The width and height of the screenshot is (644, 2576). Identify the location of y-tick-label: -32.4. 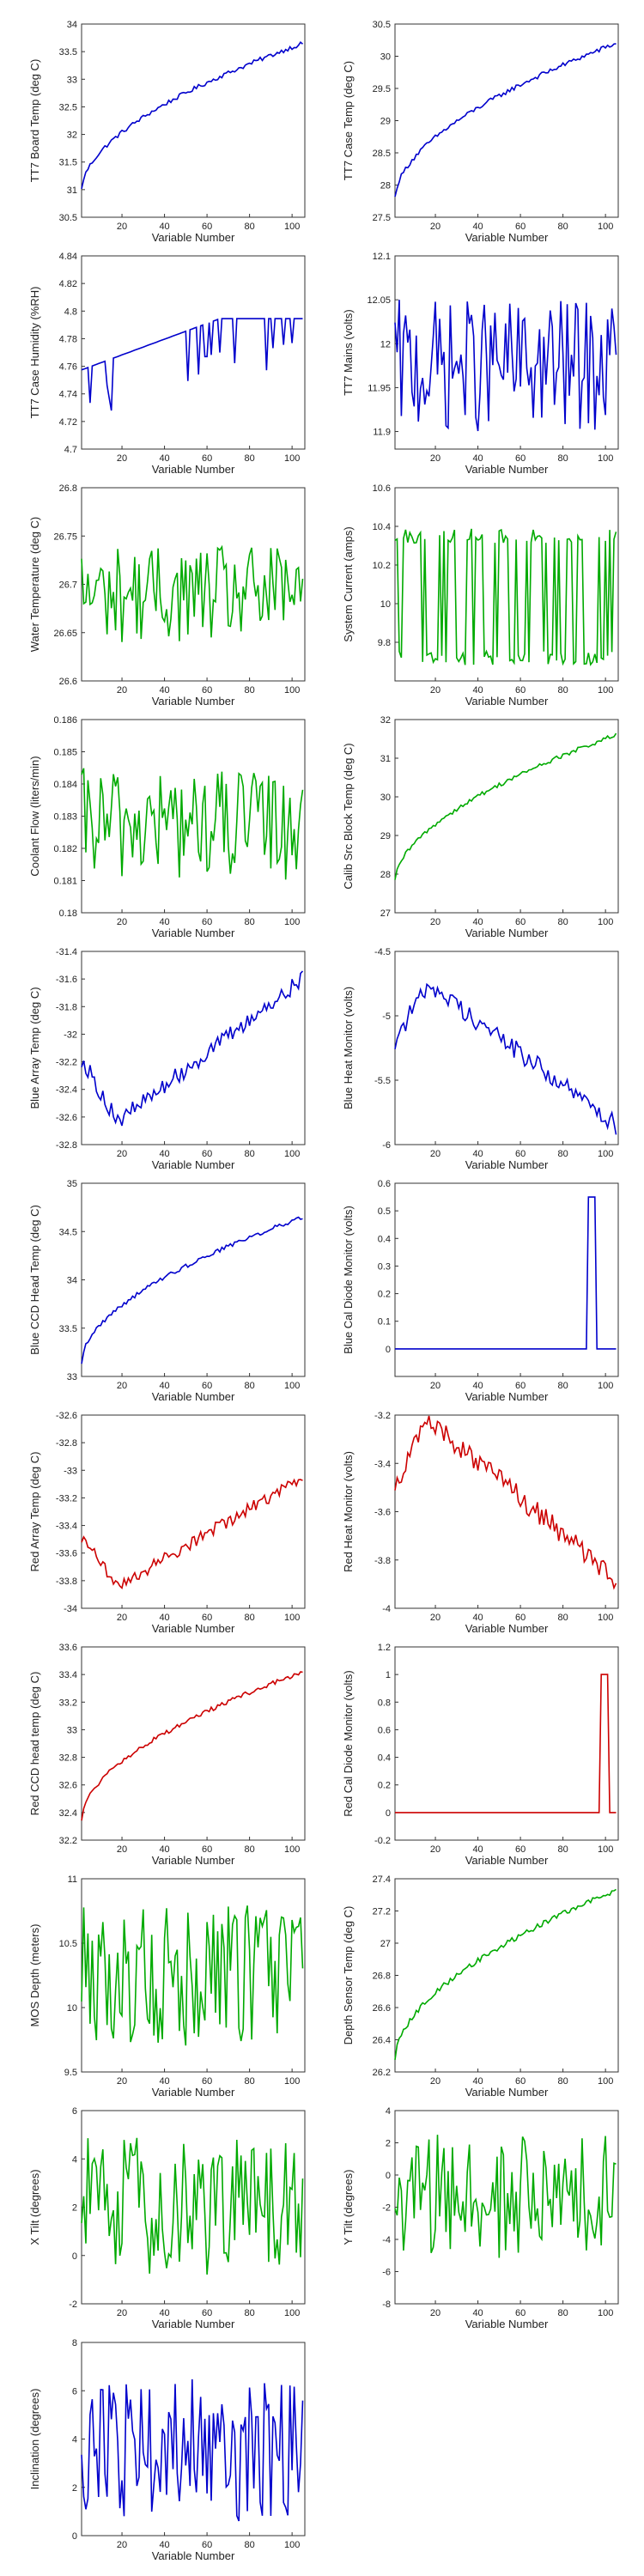
(66, 1090).